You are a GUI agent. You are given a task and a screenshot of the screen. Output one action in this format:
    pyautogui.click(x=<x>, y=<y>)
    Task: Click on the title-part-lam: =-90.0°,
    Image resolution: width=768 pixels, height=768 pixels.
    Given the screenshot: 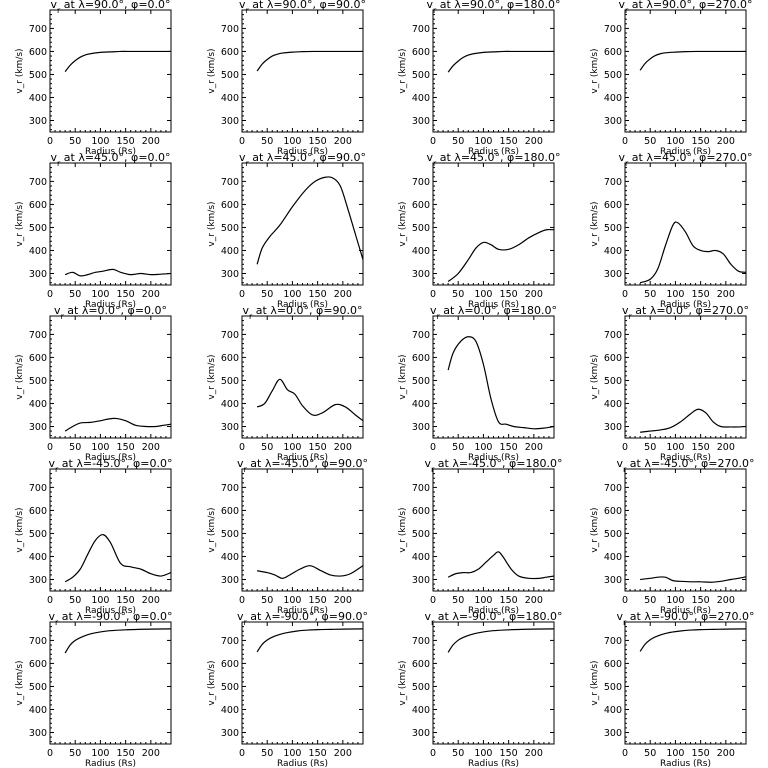 What is the action you would take?
    pyautogui.click(x=108, y=616)
    